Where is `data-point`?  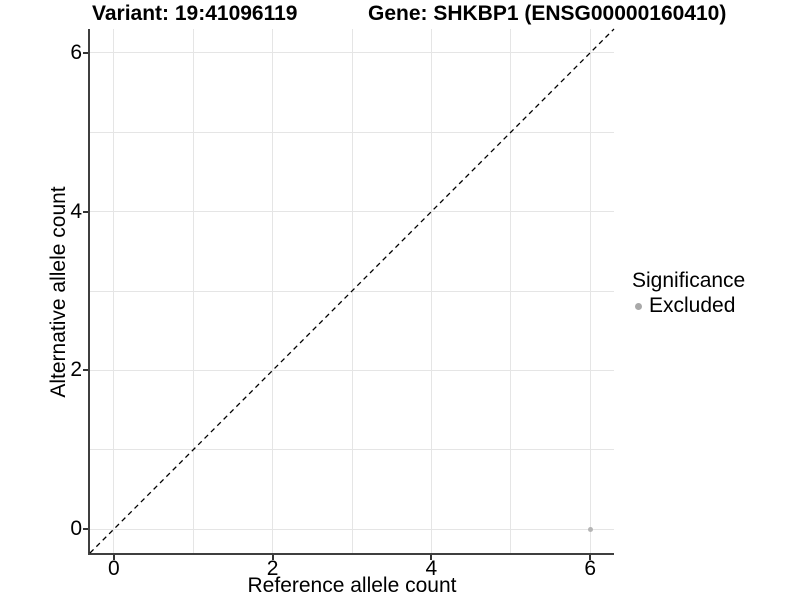
data-point is located at coordinates (590, 529).